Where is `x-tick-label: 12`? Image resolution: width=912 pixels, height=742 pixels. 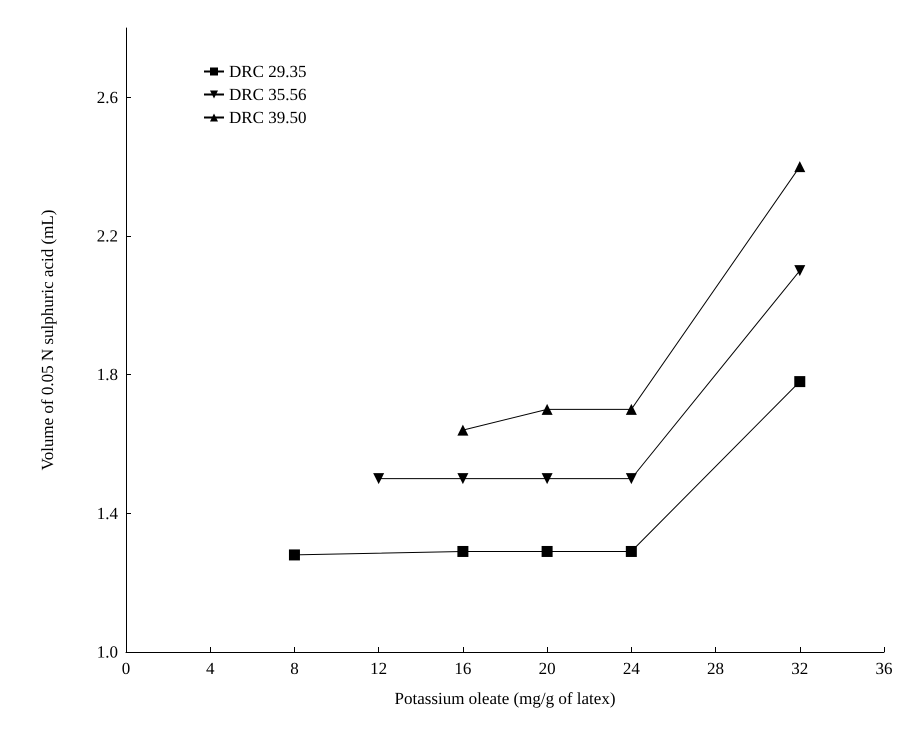
x-tick-label: 12 is located at coordinates (379, 668).